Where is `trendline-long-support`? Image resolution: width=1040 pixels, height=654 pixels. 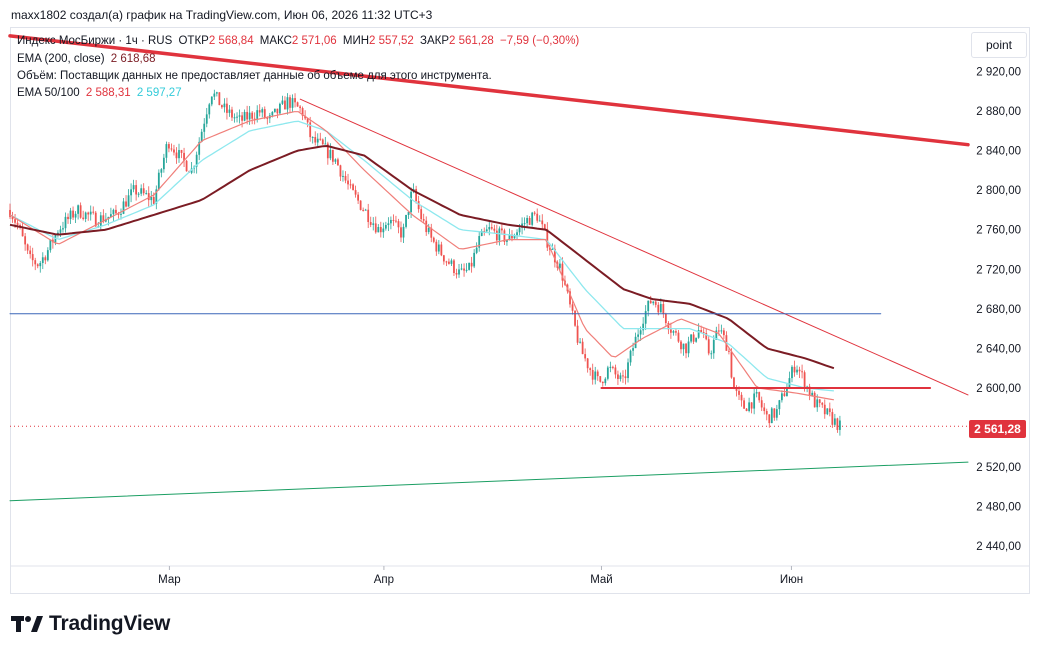
trendline-long-support is located at coordinates (489, 481).